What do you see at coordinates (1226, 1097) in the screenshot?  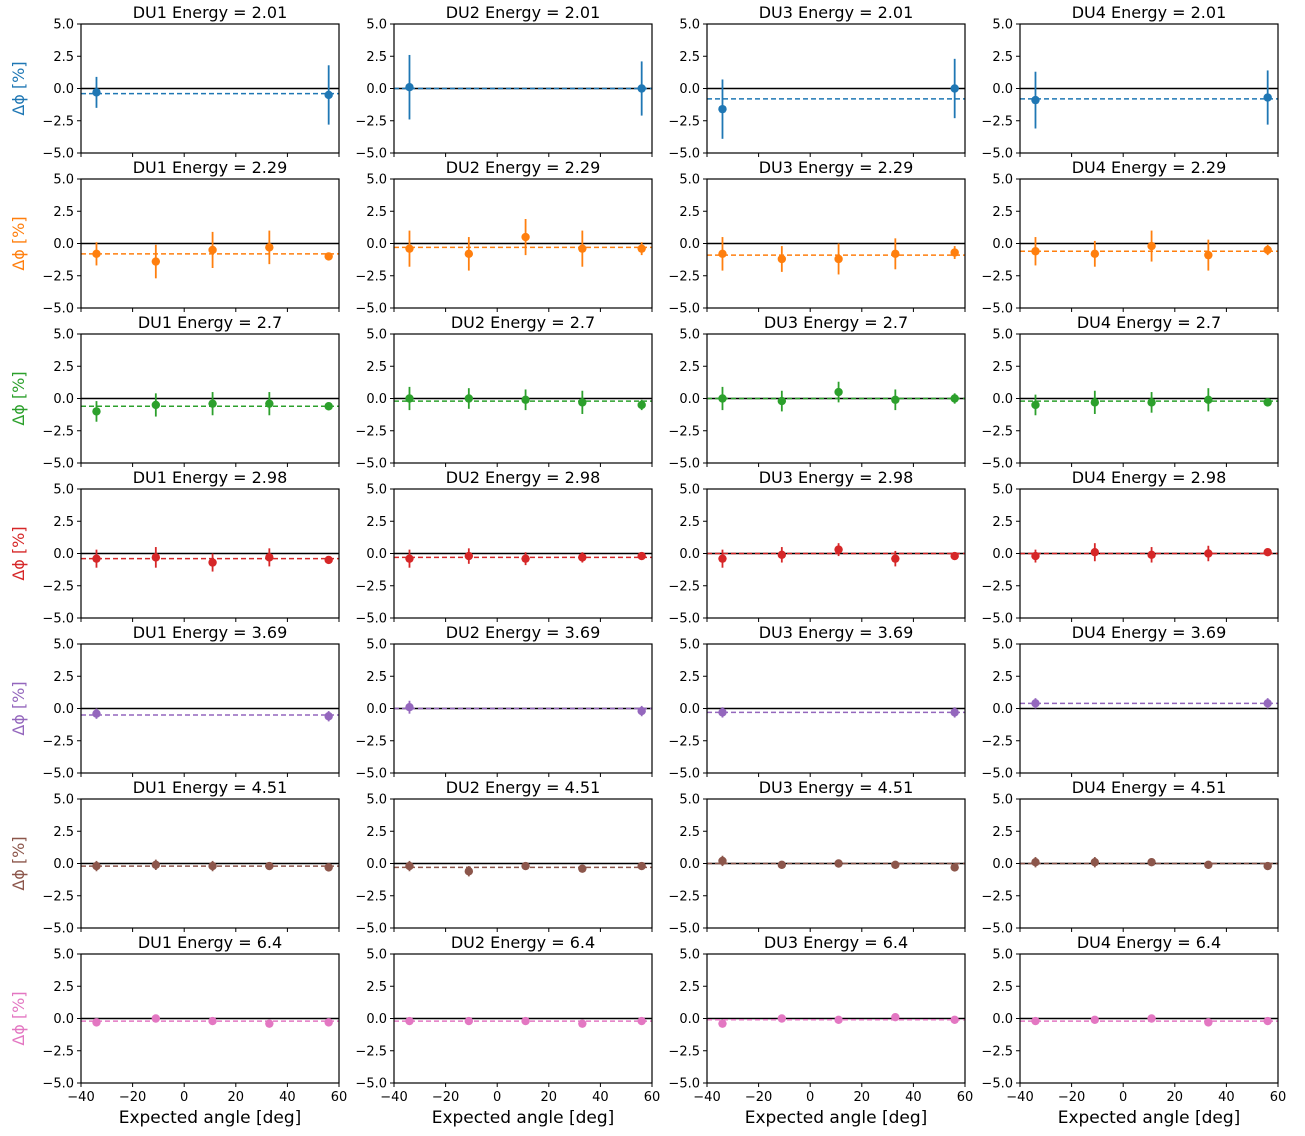 I see `x-tick-label: 40` at bounding box center [1226, 1097].